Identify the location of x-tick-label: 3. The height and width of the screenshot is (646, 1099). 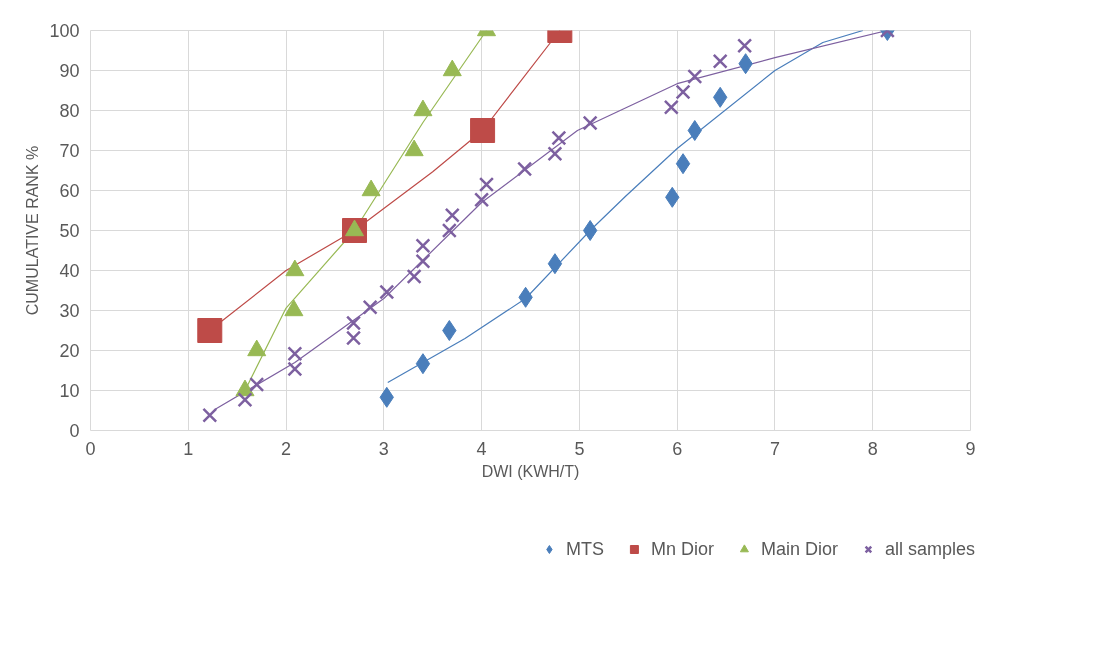
(383, 448).